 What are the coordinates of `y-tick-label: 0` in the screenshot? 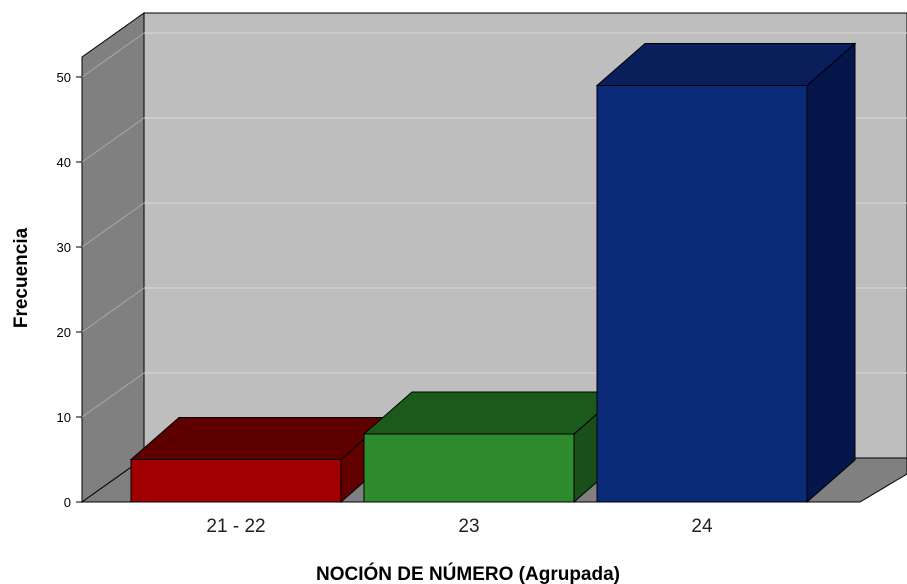 It's located at (67, 502).